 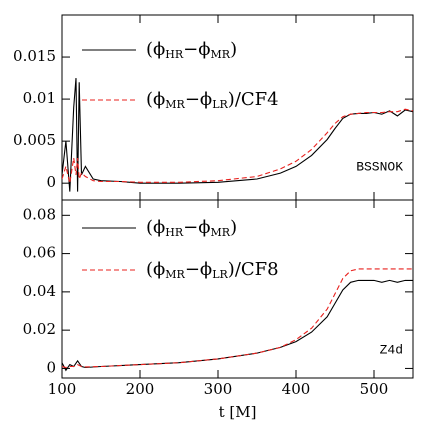 What do you see at coordinates (212, 270) in the screenshot?
I see `legend-label: (ϕMR−ϕLR)/CF8` at bounding box center [212, 270].